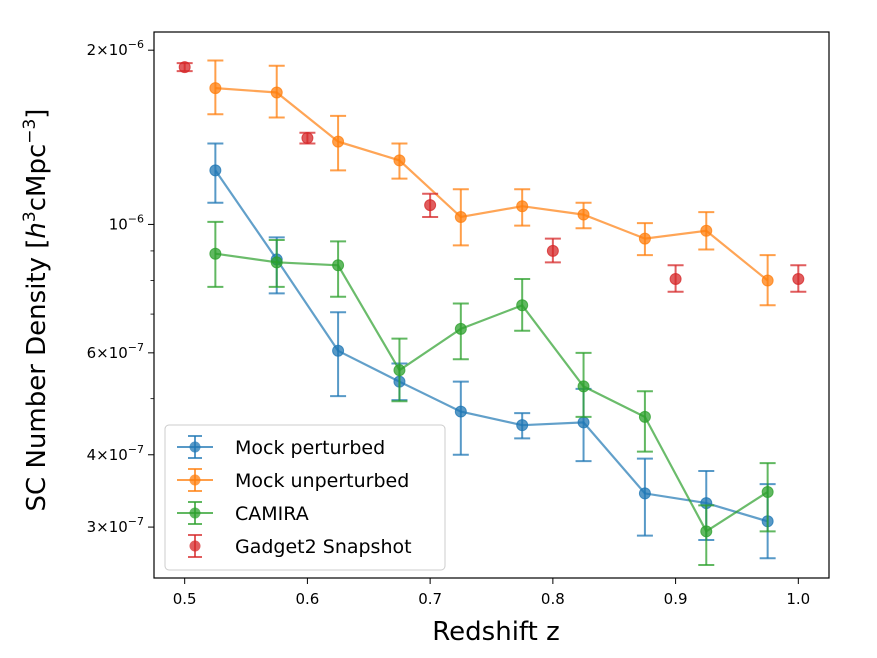 The height and width of the screenshot is (658, 877). What do you see at coordinates (553, 599) in the screenshot?
I see `x-tick-label: 0.8` at bounding box center [553, 599].